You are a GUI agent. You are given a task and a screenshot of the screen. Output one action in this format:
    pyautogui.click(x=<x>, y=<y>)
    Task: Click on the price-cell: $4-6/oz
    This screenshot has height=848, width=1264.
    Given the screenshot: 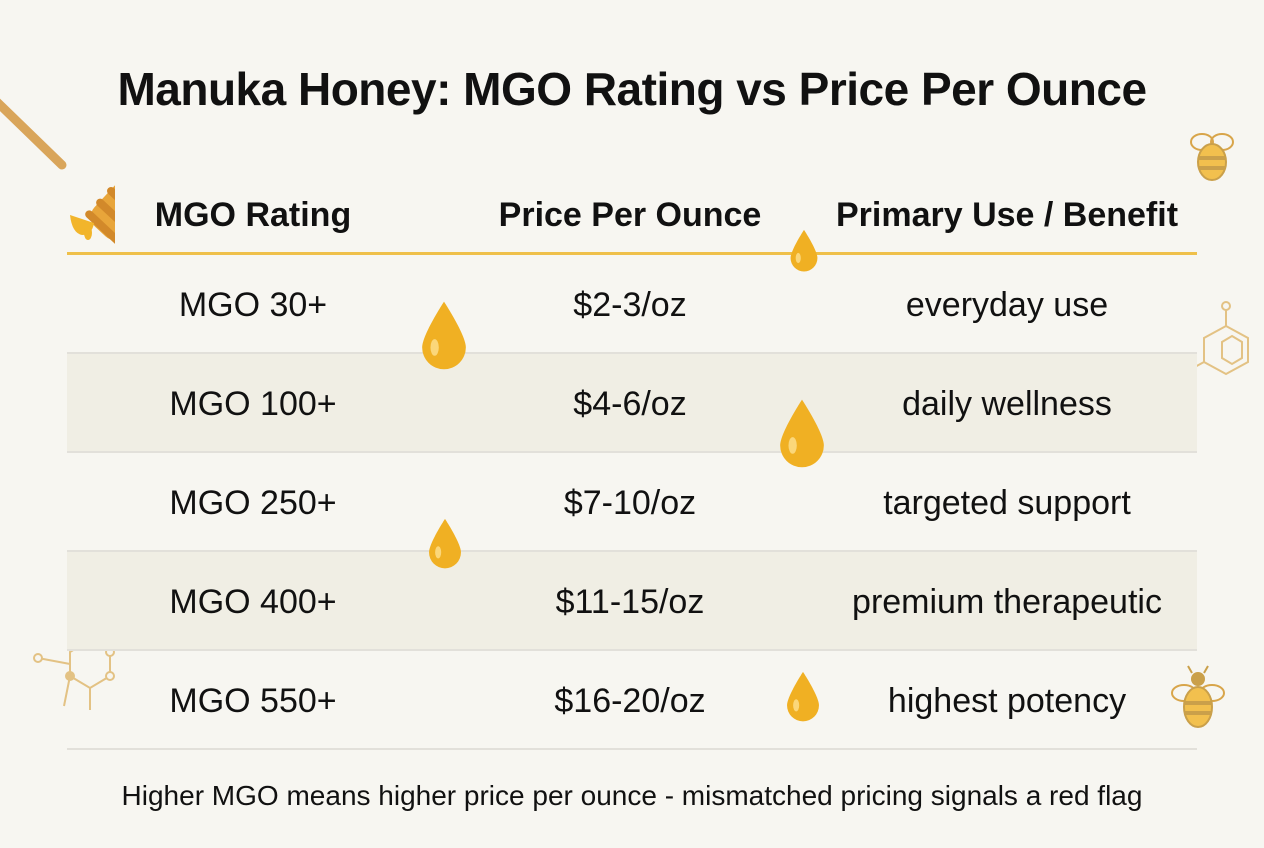 What is the action you would take?
    pyautogui.click(x=630, y=404)
    